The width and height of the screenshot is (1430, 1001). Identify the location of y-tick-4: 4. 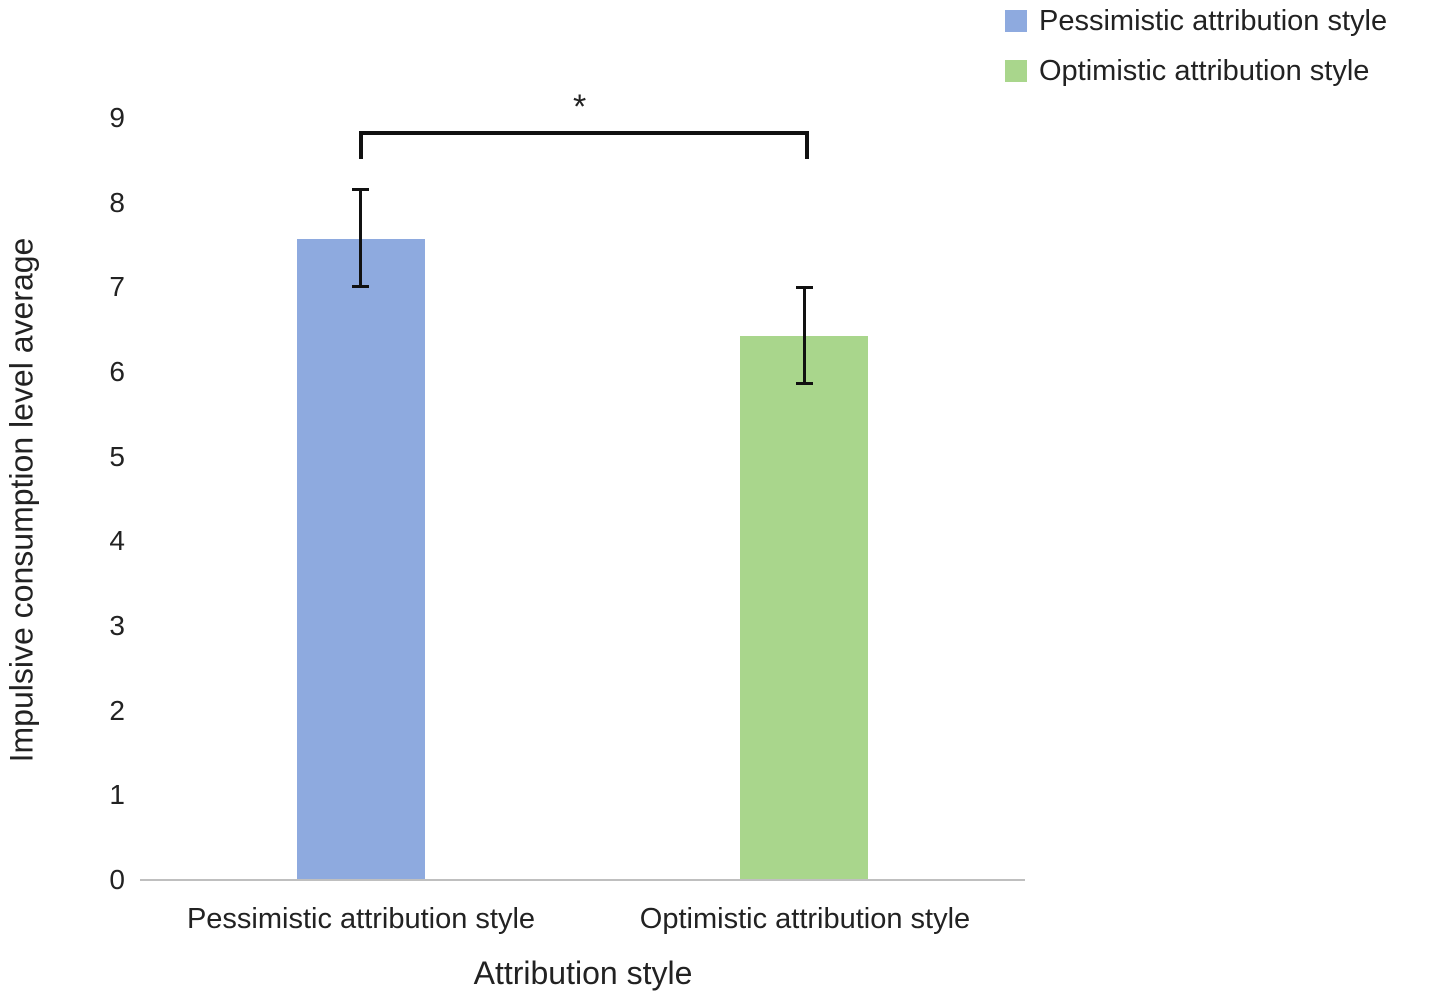
(117, 540).